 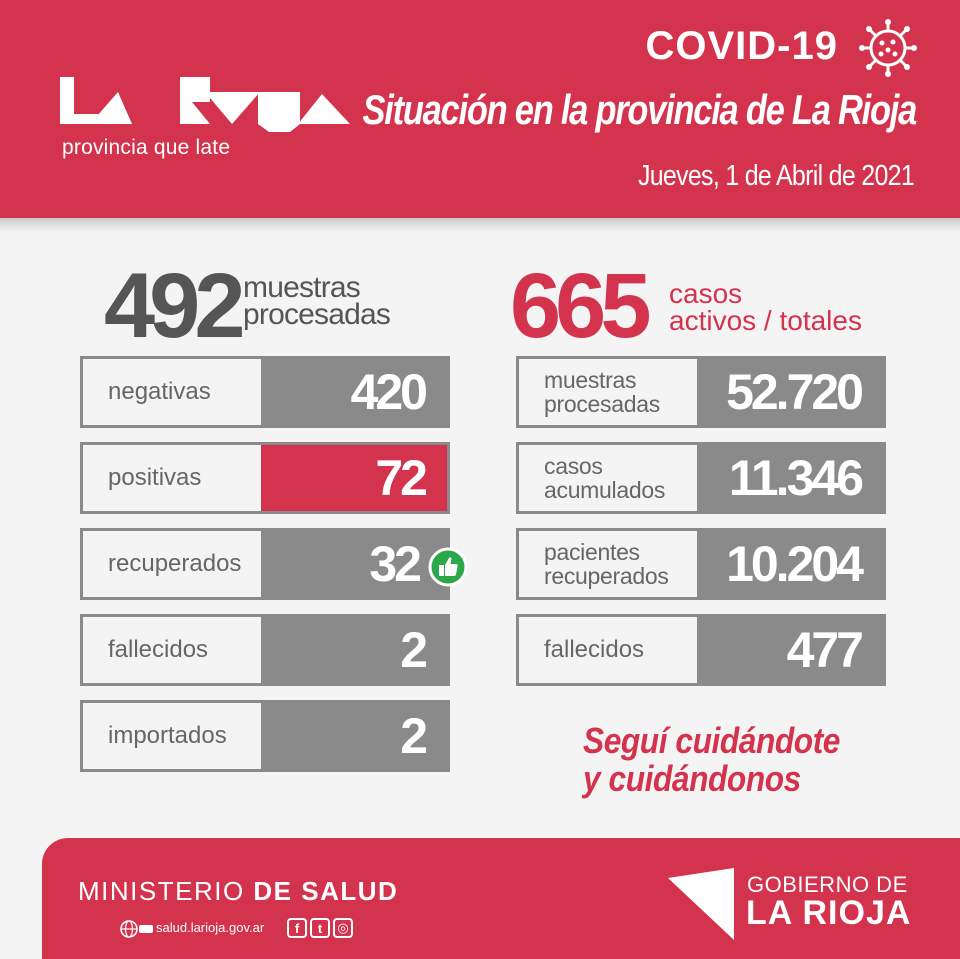 I want to click on stat-label-line2: recuperados, so click(x=606, y=576).